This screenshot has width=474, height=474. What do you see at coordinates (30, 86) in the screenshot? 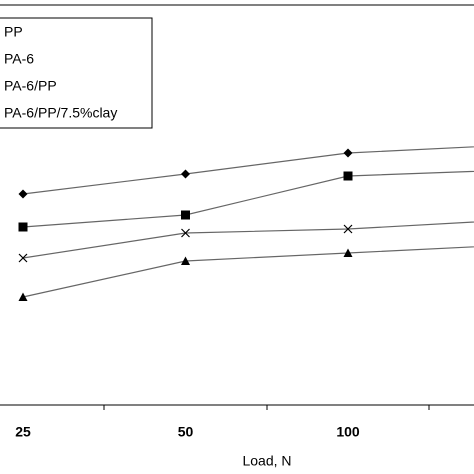
I see `legend-label: PA-6/PP` at bounding box center [30, 86].